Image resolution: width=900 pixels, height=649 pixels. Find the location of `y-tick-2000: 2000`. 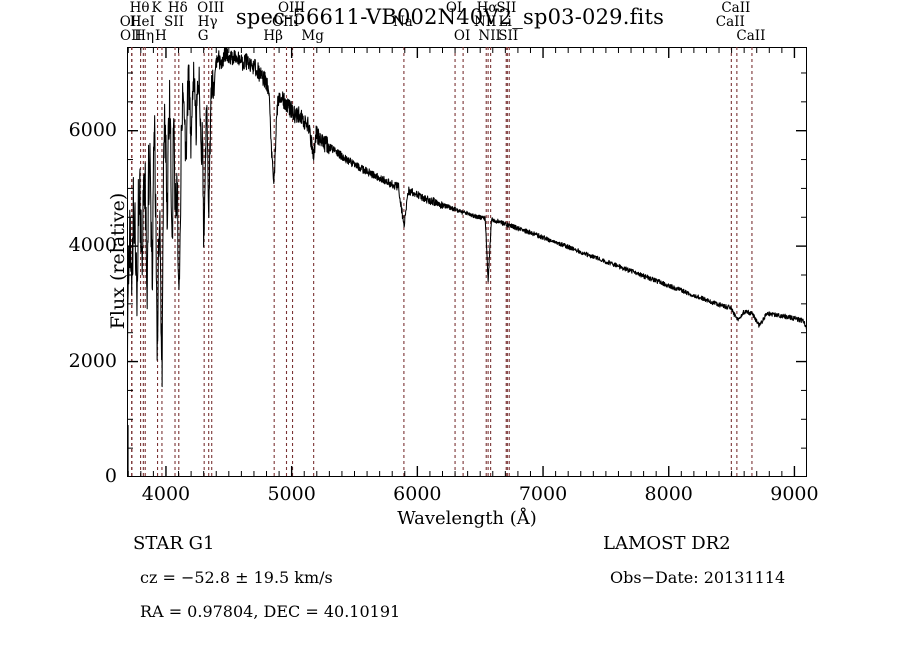

y-tick-2000: 2000 is located at coordinates (92, 360).